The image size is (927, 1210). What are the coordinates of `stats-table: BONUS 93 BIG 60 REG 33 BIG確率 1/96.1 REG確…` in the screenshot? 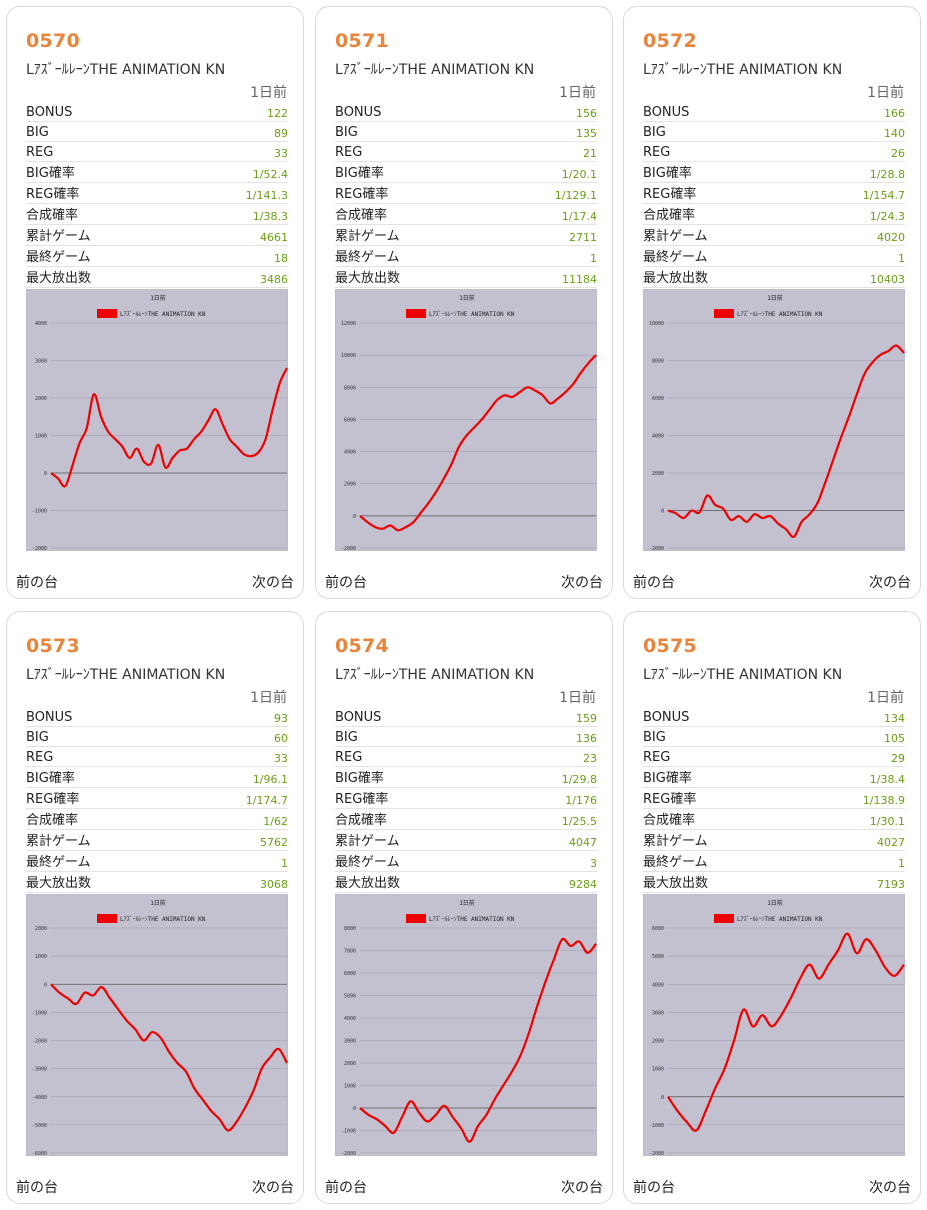 It's located at (157, 799).